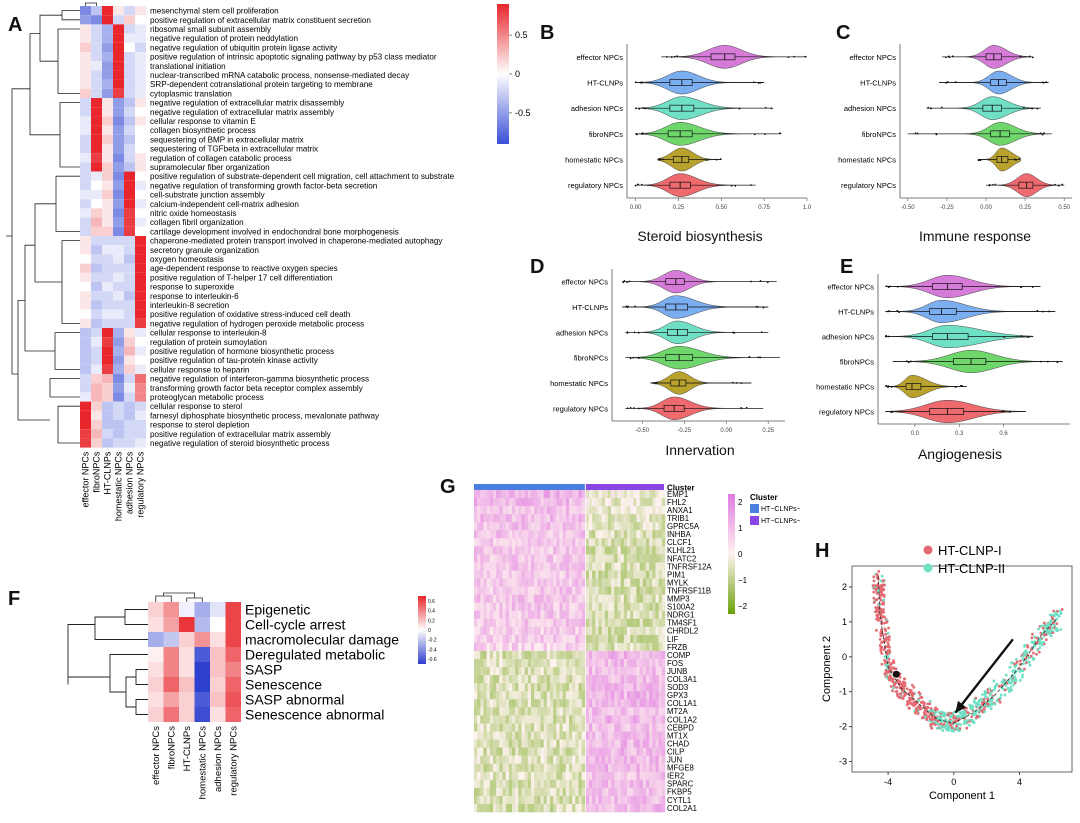  Describe the element at coordinates (961, 706) in the screenshot. I see `direction-arrow-head` at that location.